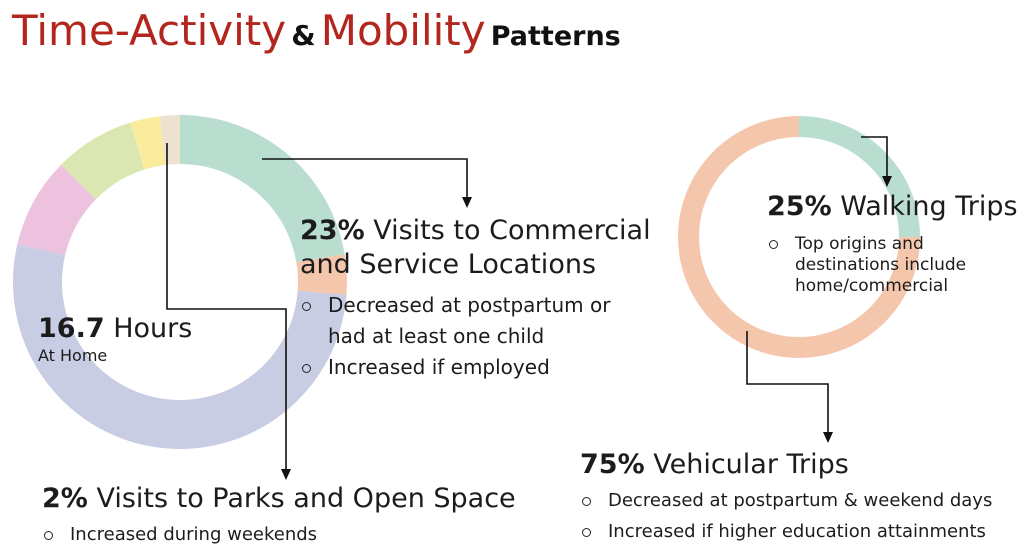 The width and height of the screenshot is (1024, 559). Describe the element at coordinates (403, 30) in the screenshot. I see `title-part2: Mobility` at that location.